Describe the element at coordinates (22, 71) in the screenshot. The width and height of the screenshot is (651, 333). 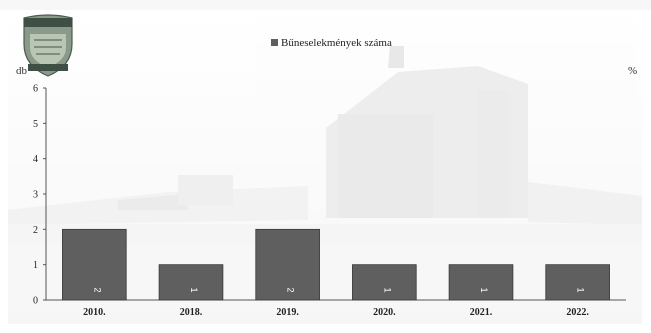
I see `y-unit-left: db` at that location.